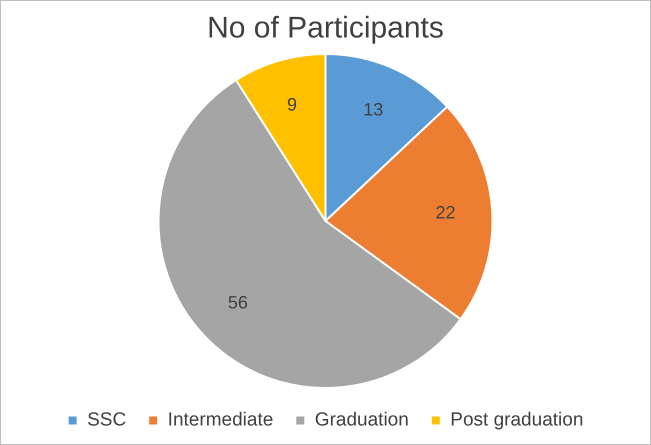 The height and width of the screenshot is (445, 651). Describe the element at coordinates (238, 302) in the screenshot. I see `data-label: 56` at that location.